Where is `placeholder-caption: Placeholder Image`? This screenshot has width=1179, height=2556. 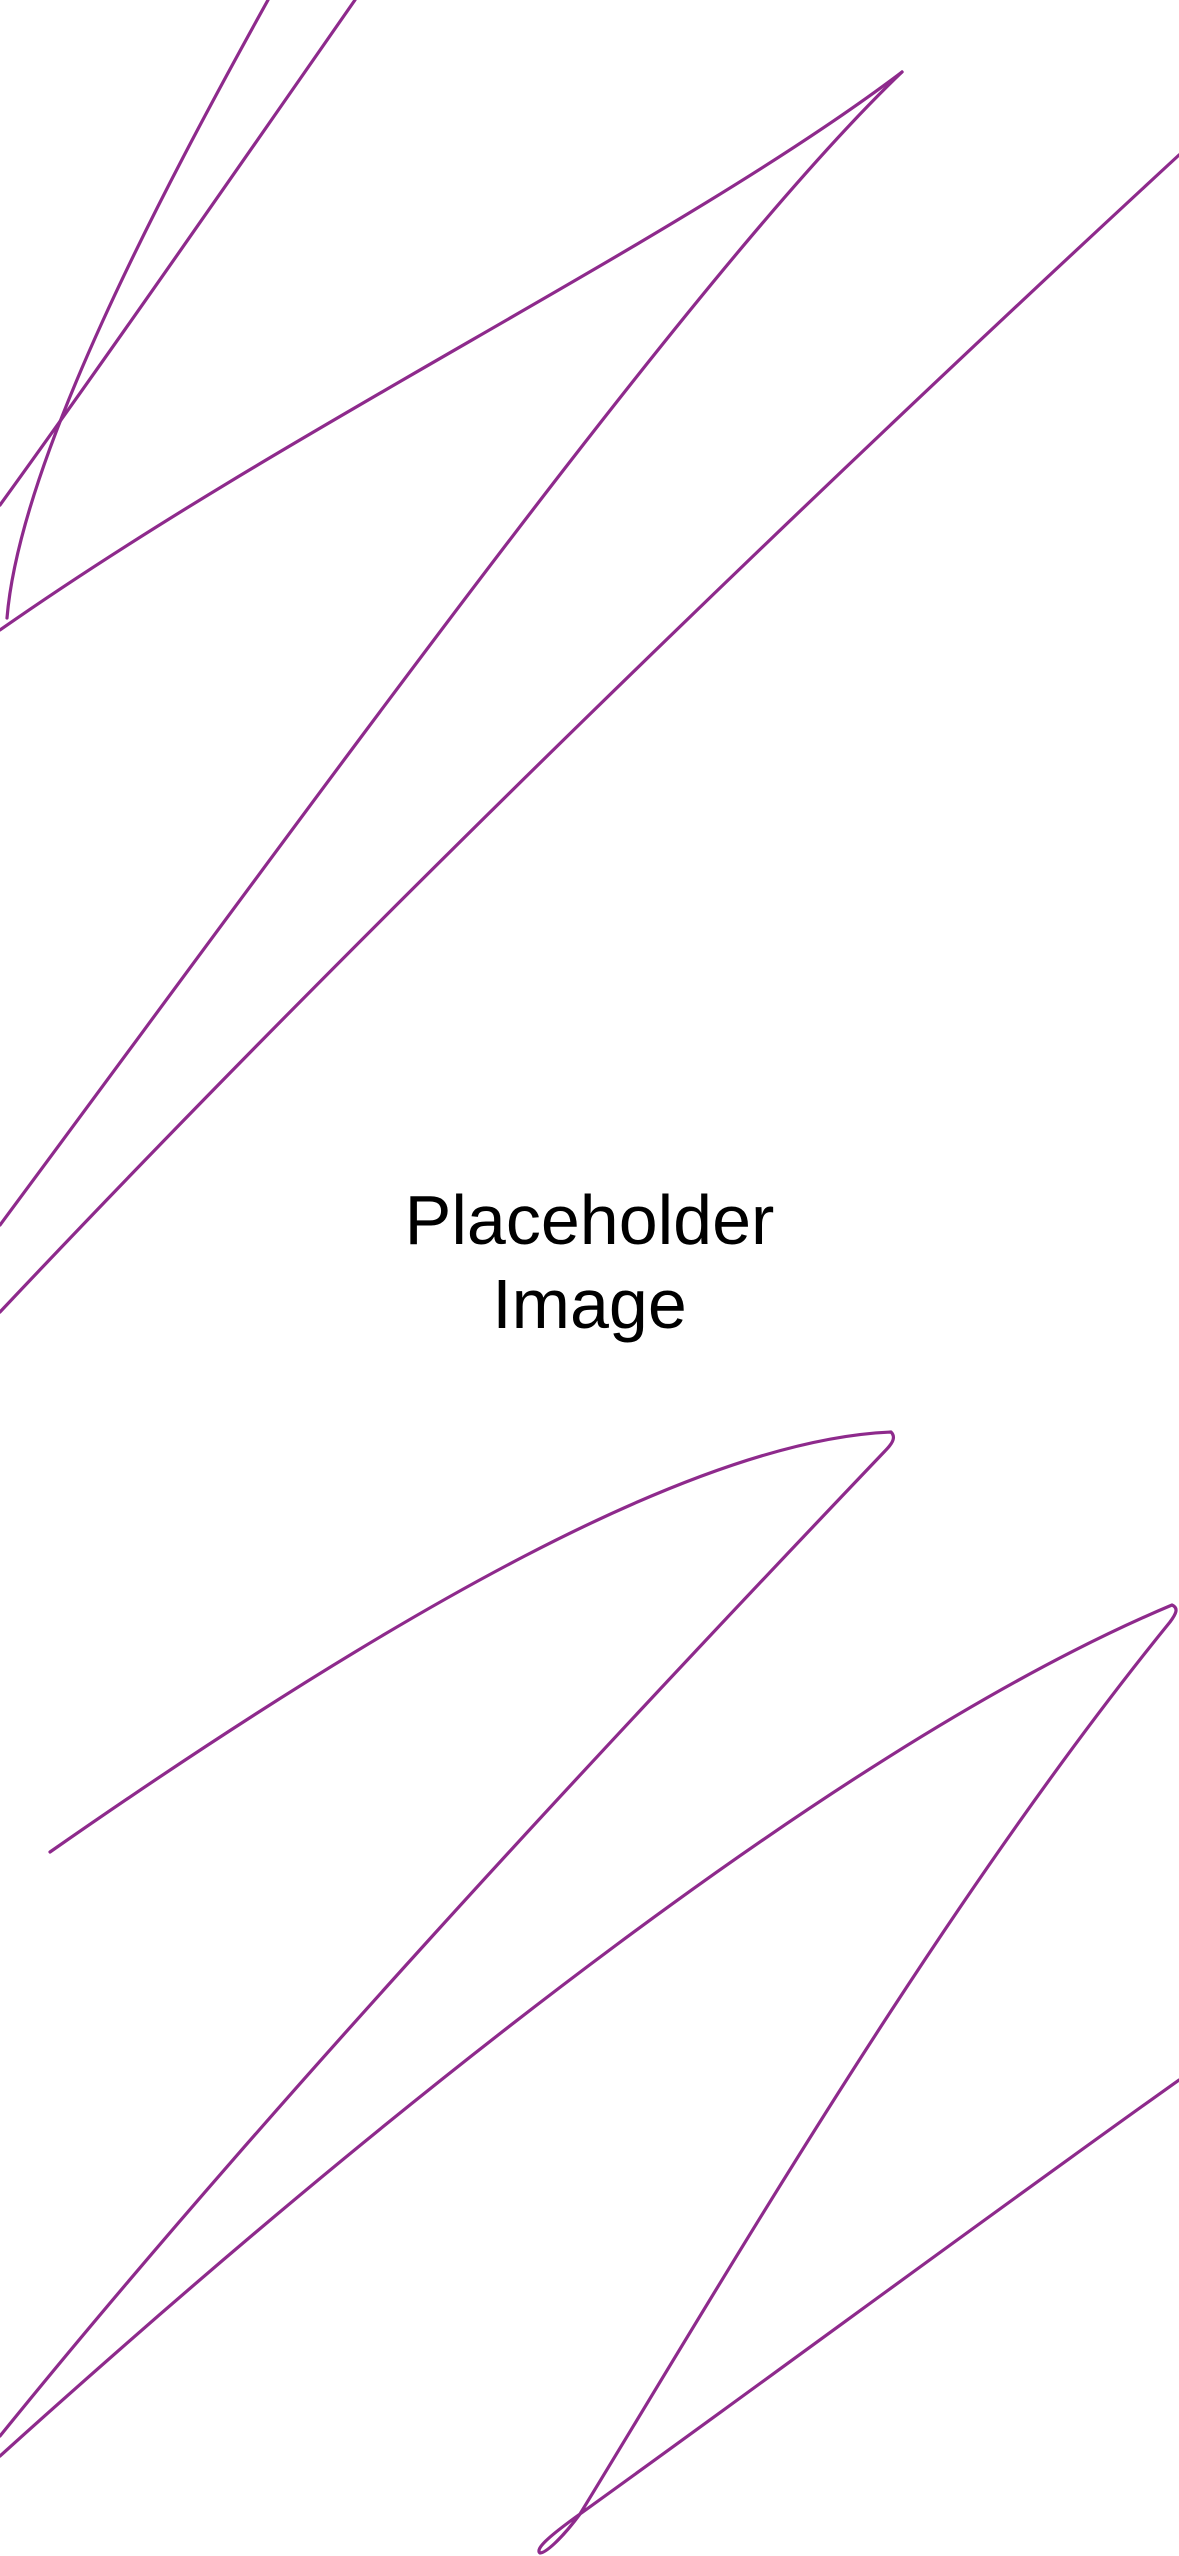
placeholder-caption: Placeholder Image is located at coordinates (589, 1262).